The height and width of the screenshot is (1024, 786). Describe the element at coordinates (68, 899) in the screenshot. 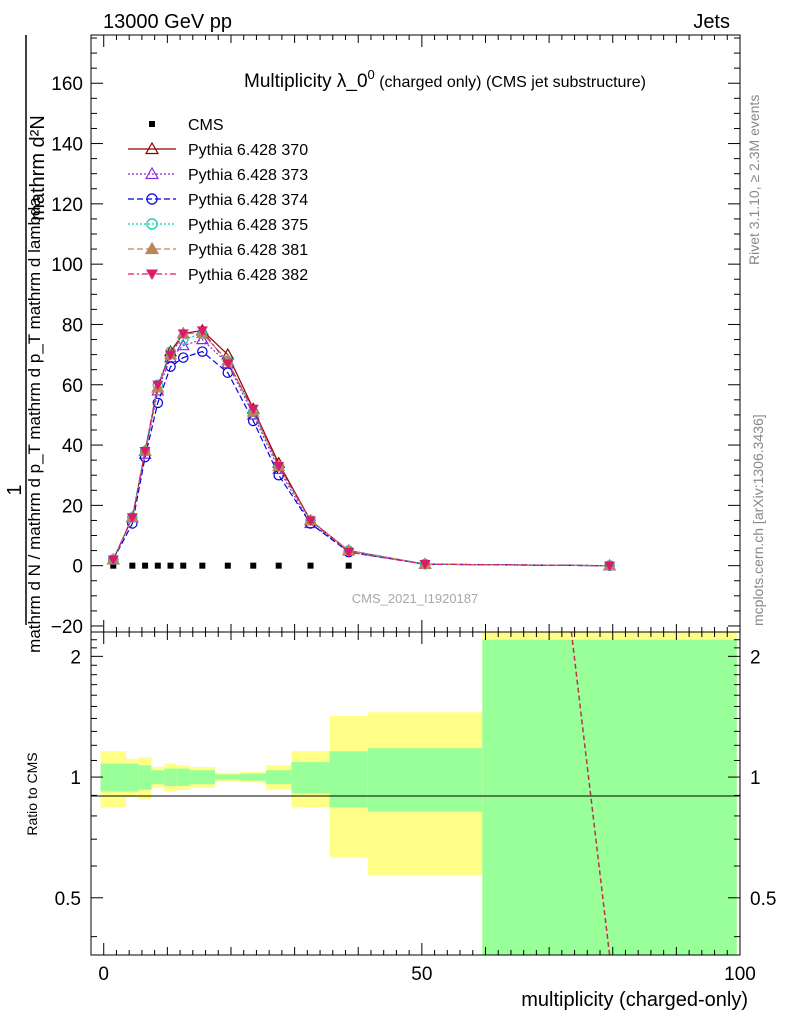

I see `ratio-y-tick-label: 0.5` at that location.